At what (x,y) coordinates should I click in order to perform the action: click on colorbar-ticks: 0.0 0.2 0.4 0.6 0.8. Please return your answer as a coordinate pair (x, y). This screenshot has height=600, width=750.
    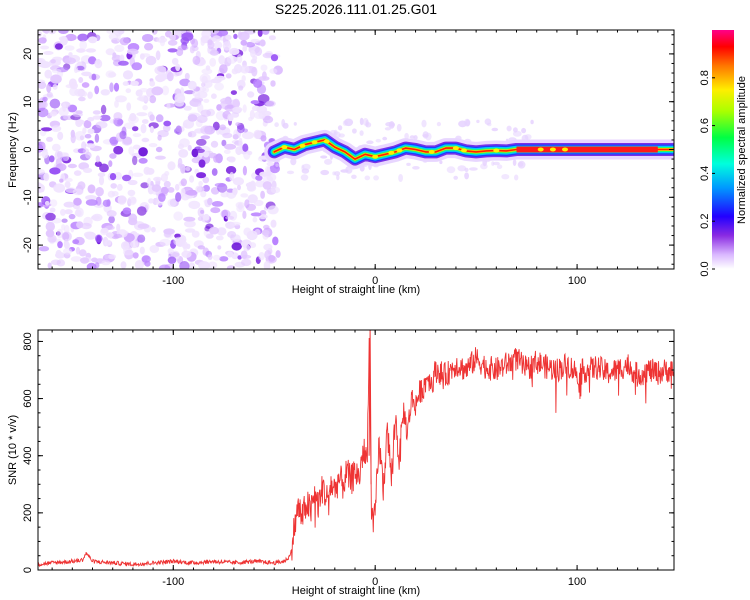
    Looking at the image, I should click on (707, 173).